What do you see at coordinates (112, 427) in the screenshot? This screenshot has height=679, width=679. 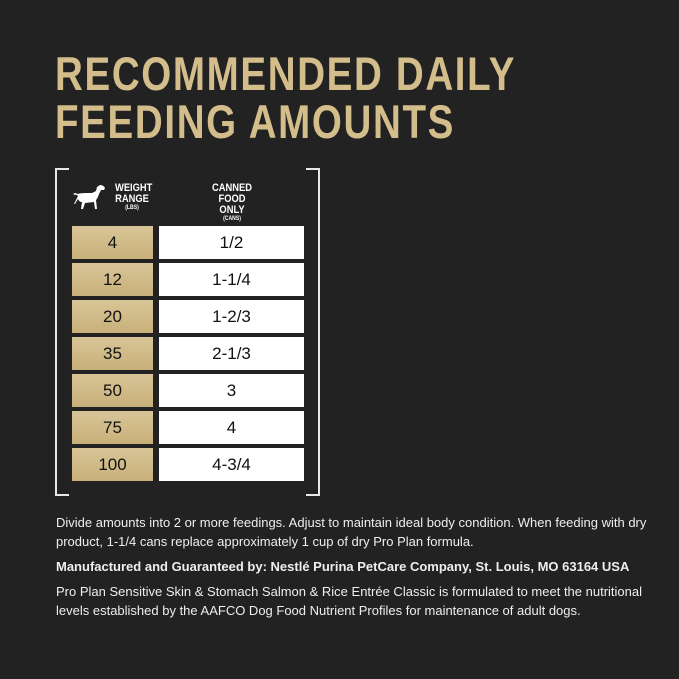 I see `weight-cell: 75` at bounding box center [112, 427].